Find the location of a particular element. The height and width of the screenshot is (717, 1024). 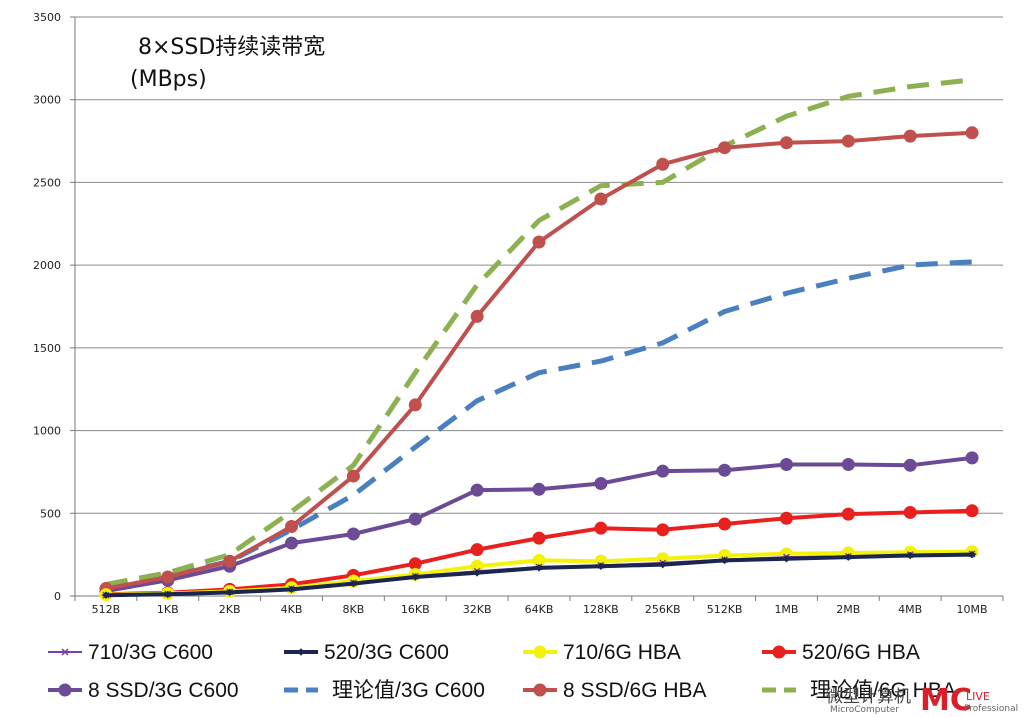

legend-item: 520/6G HBA is located at coordinates (841, 652).